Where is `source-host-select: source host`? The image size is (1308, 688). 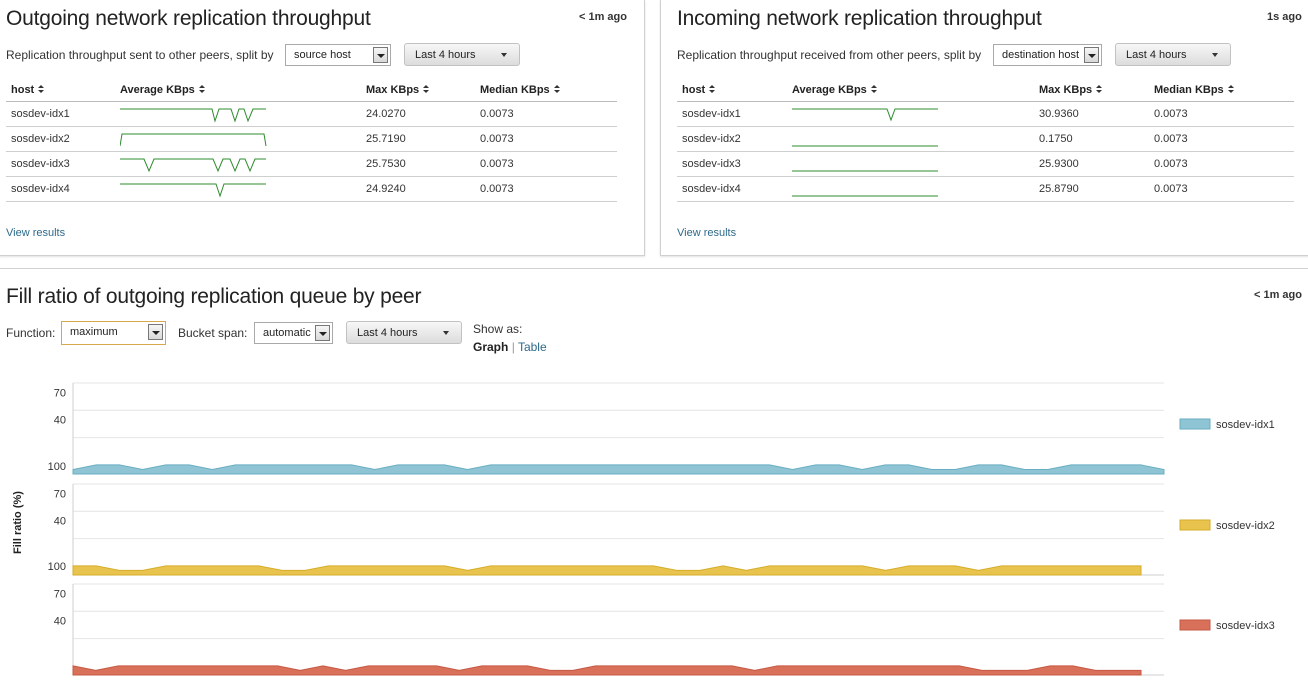
source-host-select: source host is located at coordinates (338, 55).